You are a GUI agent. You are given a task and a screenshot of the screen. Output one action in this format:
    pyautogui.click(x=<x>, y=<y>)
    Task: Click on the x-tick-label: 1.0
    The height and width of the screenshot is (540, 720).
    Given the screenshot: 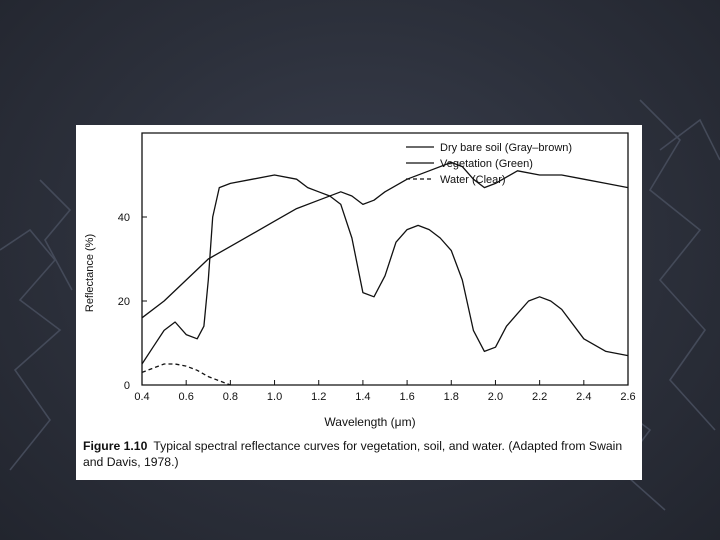 What is the action you would take?
    pyautogui.click(x=274, y=397)
    